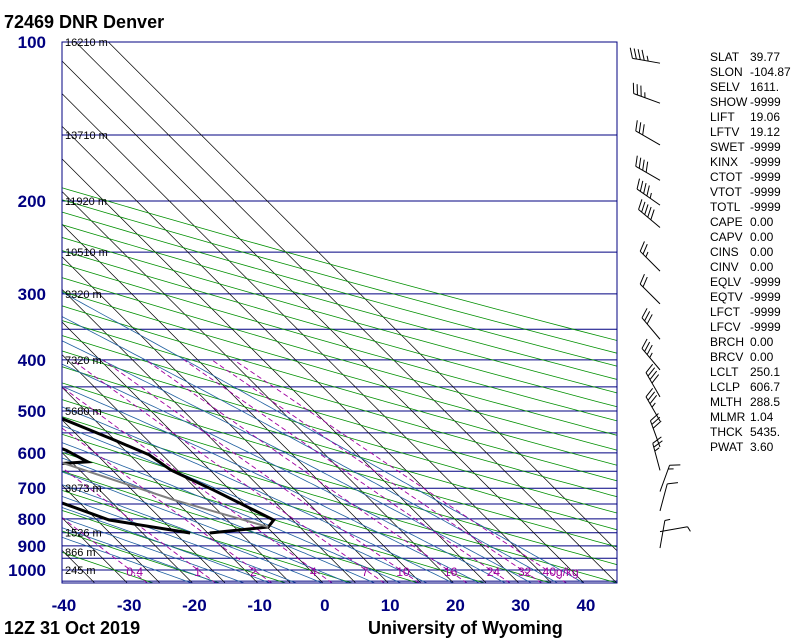 The height and width of the screenshot is (640, 800). Describe the element at coordinates (750, 72) in the screenshot. I see `index-row: SLON -104.87` at that location.